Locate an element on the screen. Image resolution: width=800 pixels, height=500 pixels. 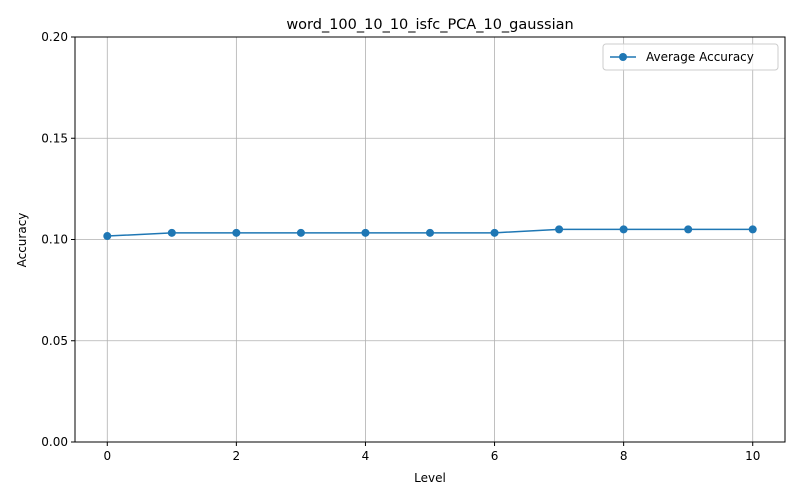
series-layer is located at coordinates (430, 233).